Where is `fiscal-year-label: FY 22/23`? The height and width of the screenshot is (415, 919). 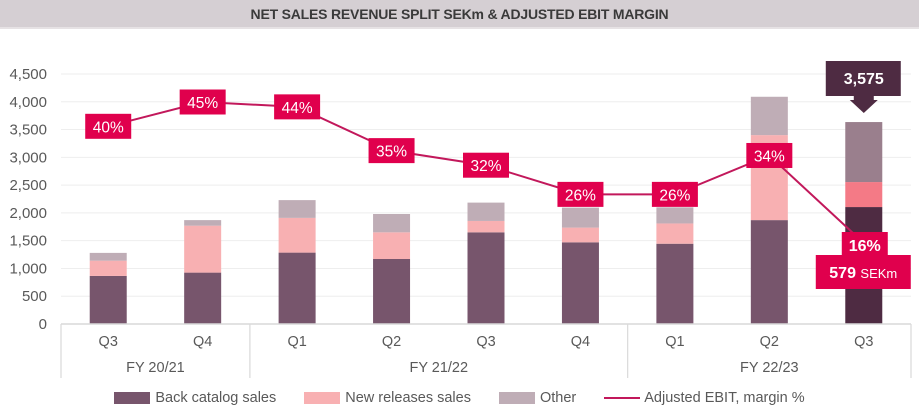
fiscal-year-label: FY 22/23 is located at coordinates (769, 368).